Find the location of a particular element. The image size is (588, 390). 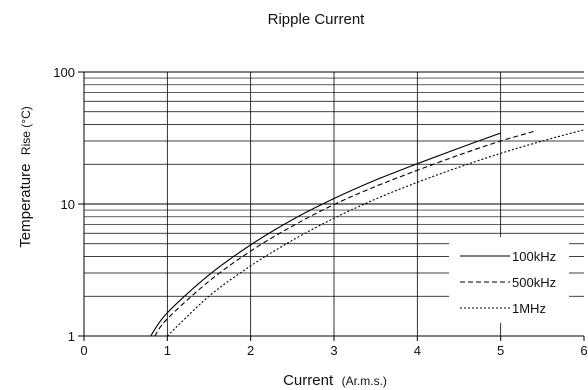

legend-label-1mhz: 1MHz is located at coordinates (529, 308).